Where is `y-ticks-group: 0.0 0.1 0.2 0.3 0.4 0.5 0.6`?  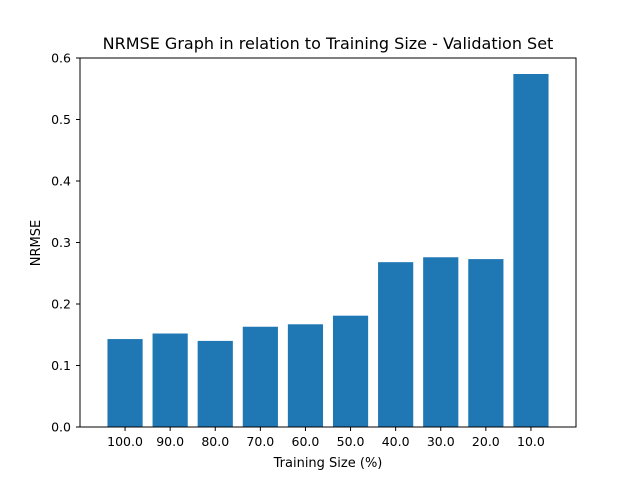 y-ticks-group: 0.0 0.1 0.2 0.3 0.4 0.5 0.6 is located at coordinates (65, 243).